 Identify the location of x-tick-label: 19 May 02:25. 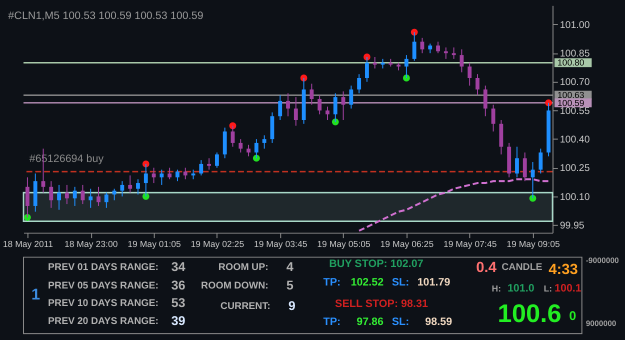
(217, 243).